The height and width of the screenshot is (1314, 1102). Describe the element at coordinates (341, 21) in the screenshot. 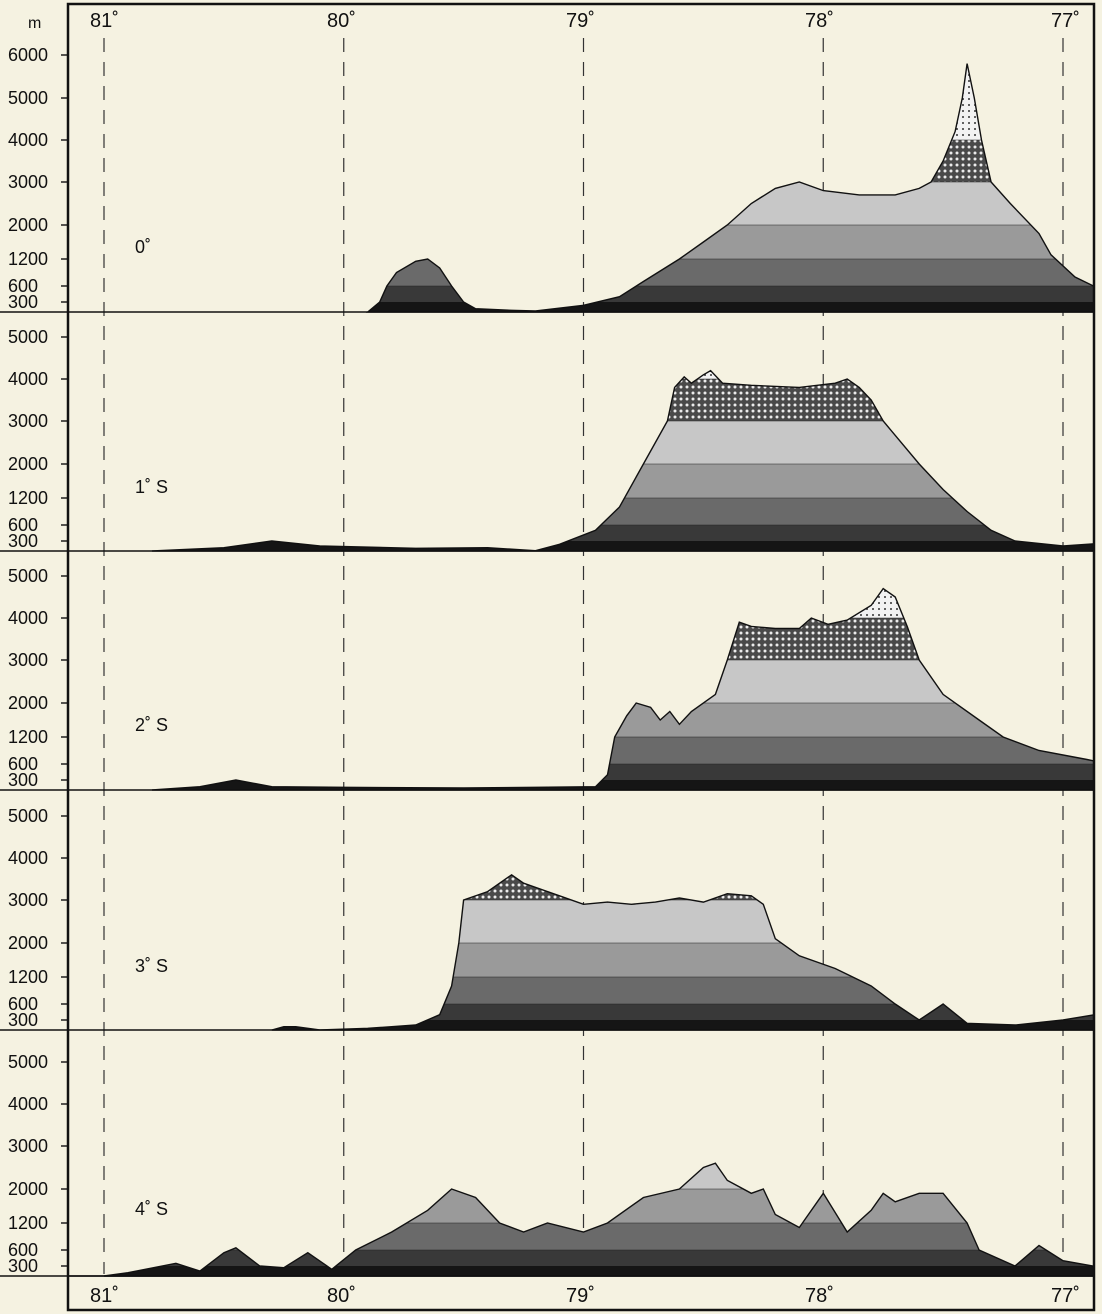

I see `x-tick-label-top: 80˚` at that location.